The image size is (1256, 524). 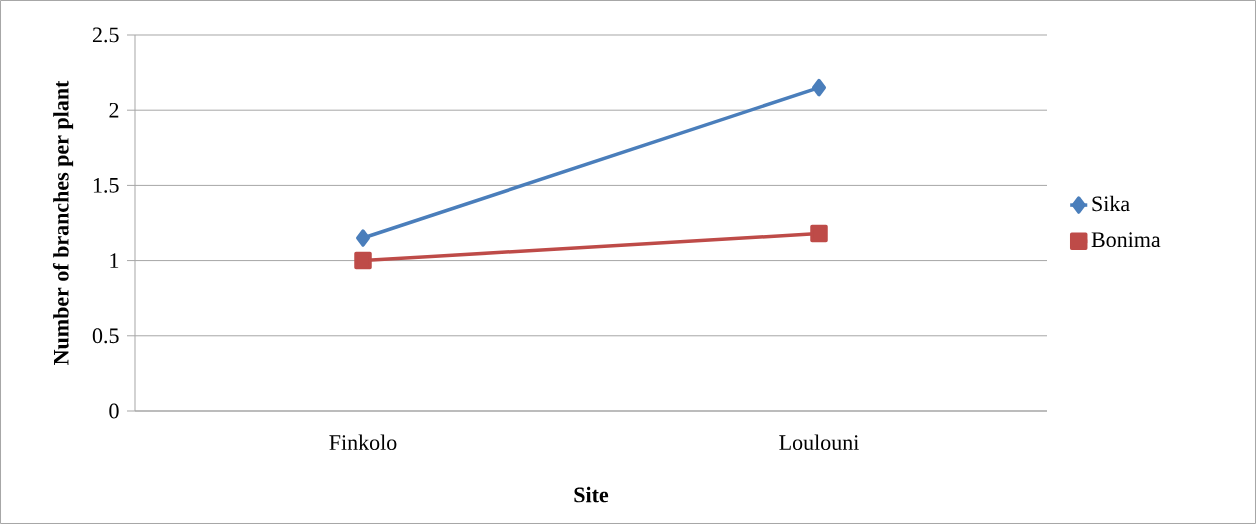 What do you see at coordinates (1126, 240) in the screenshot?
I see `legend-label: Bonima` at bounding box center [1126, 240].